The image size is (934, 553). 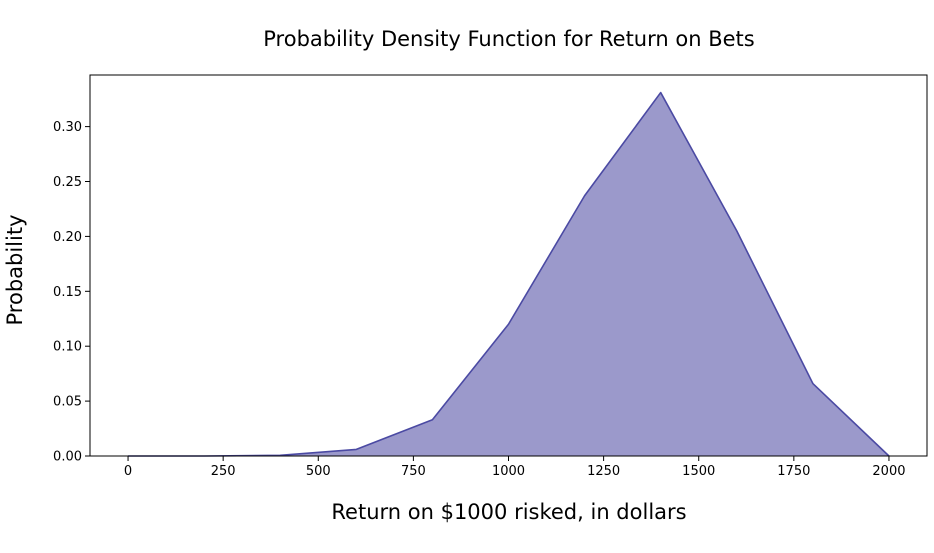 I want to click on x-tick-label: 1000, so click(x=508, y=471).